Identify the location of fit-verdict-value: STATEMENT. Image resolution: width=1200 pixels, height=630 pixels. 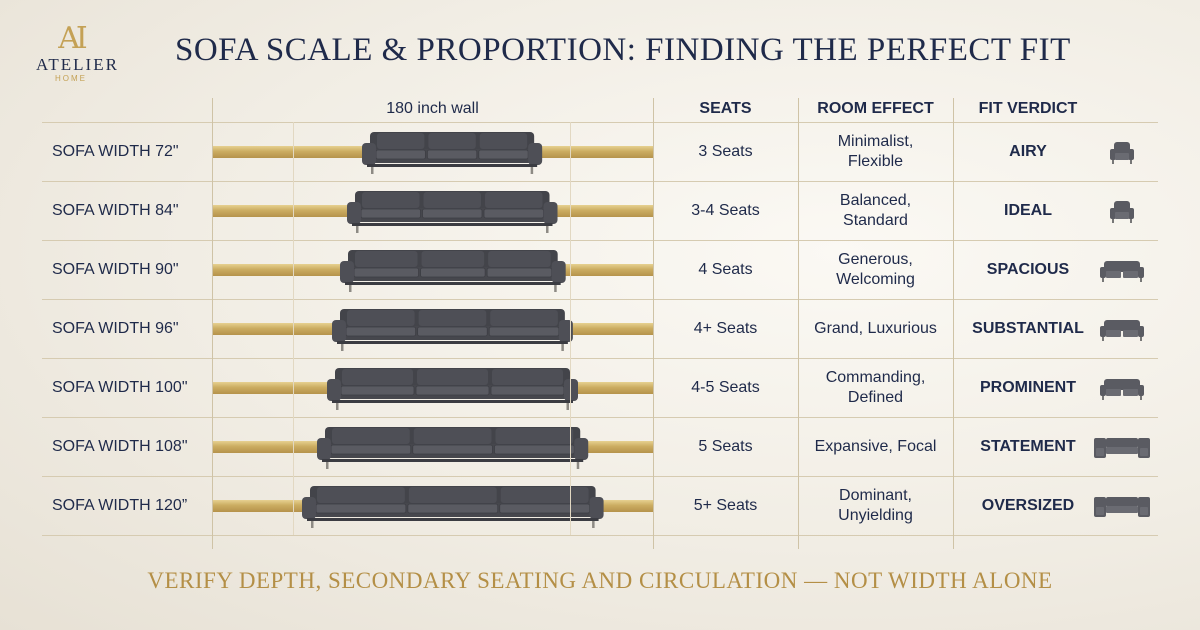
(1028, 446).